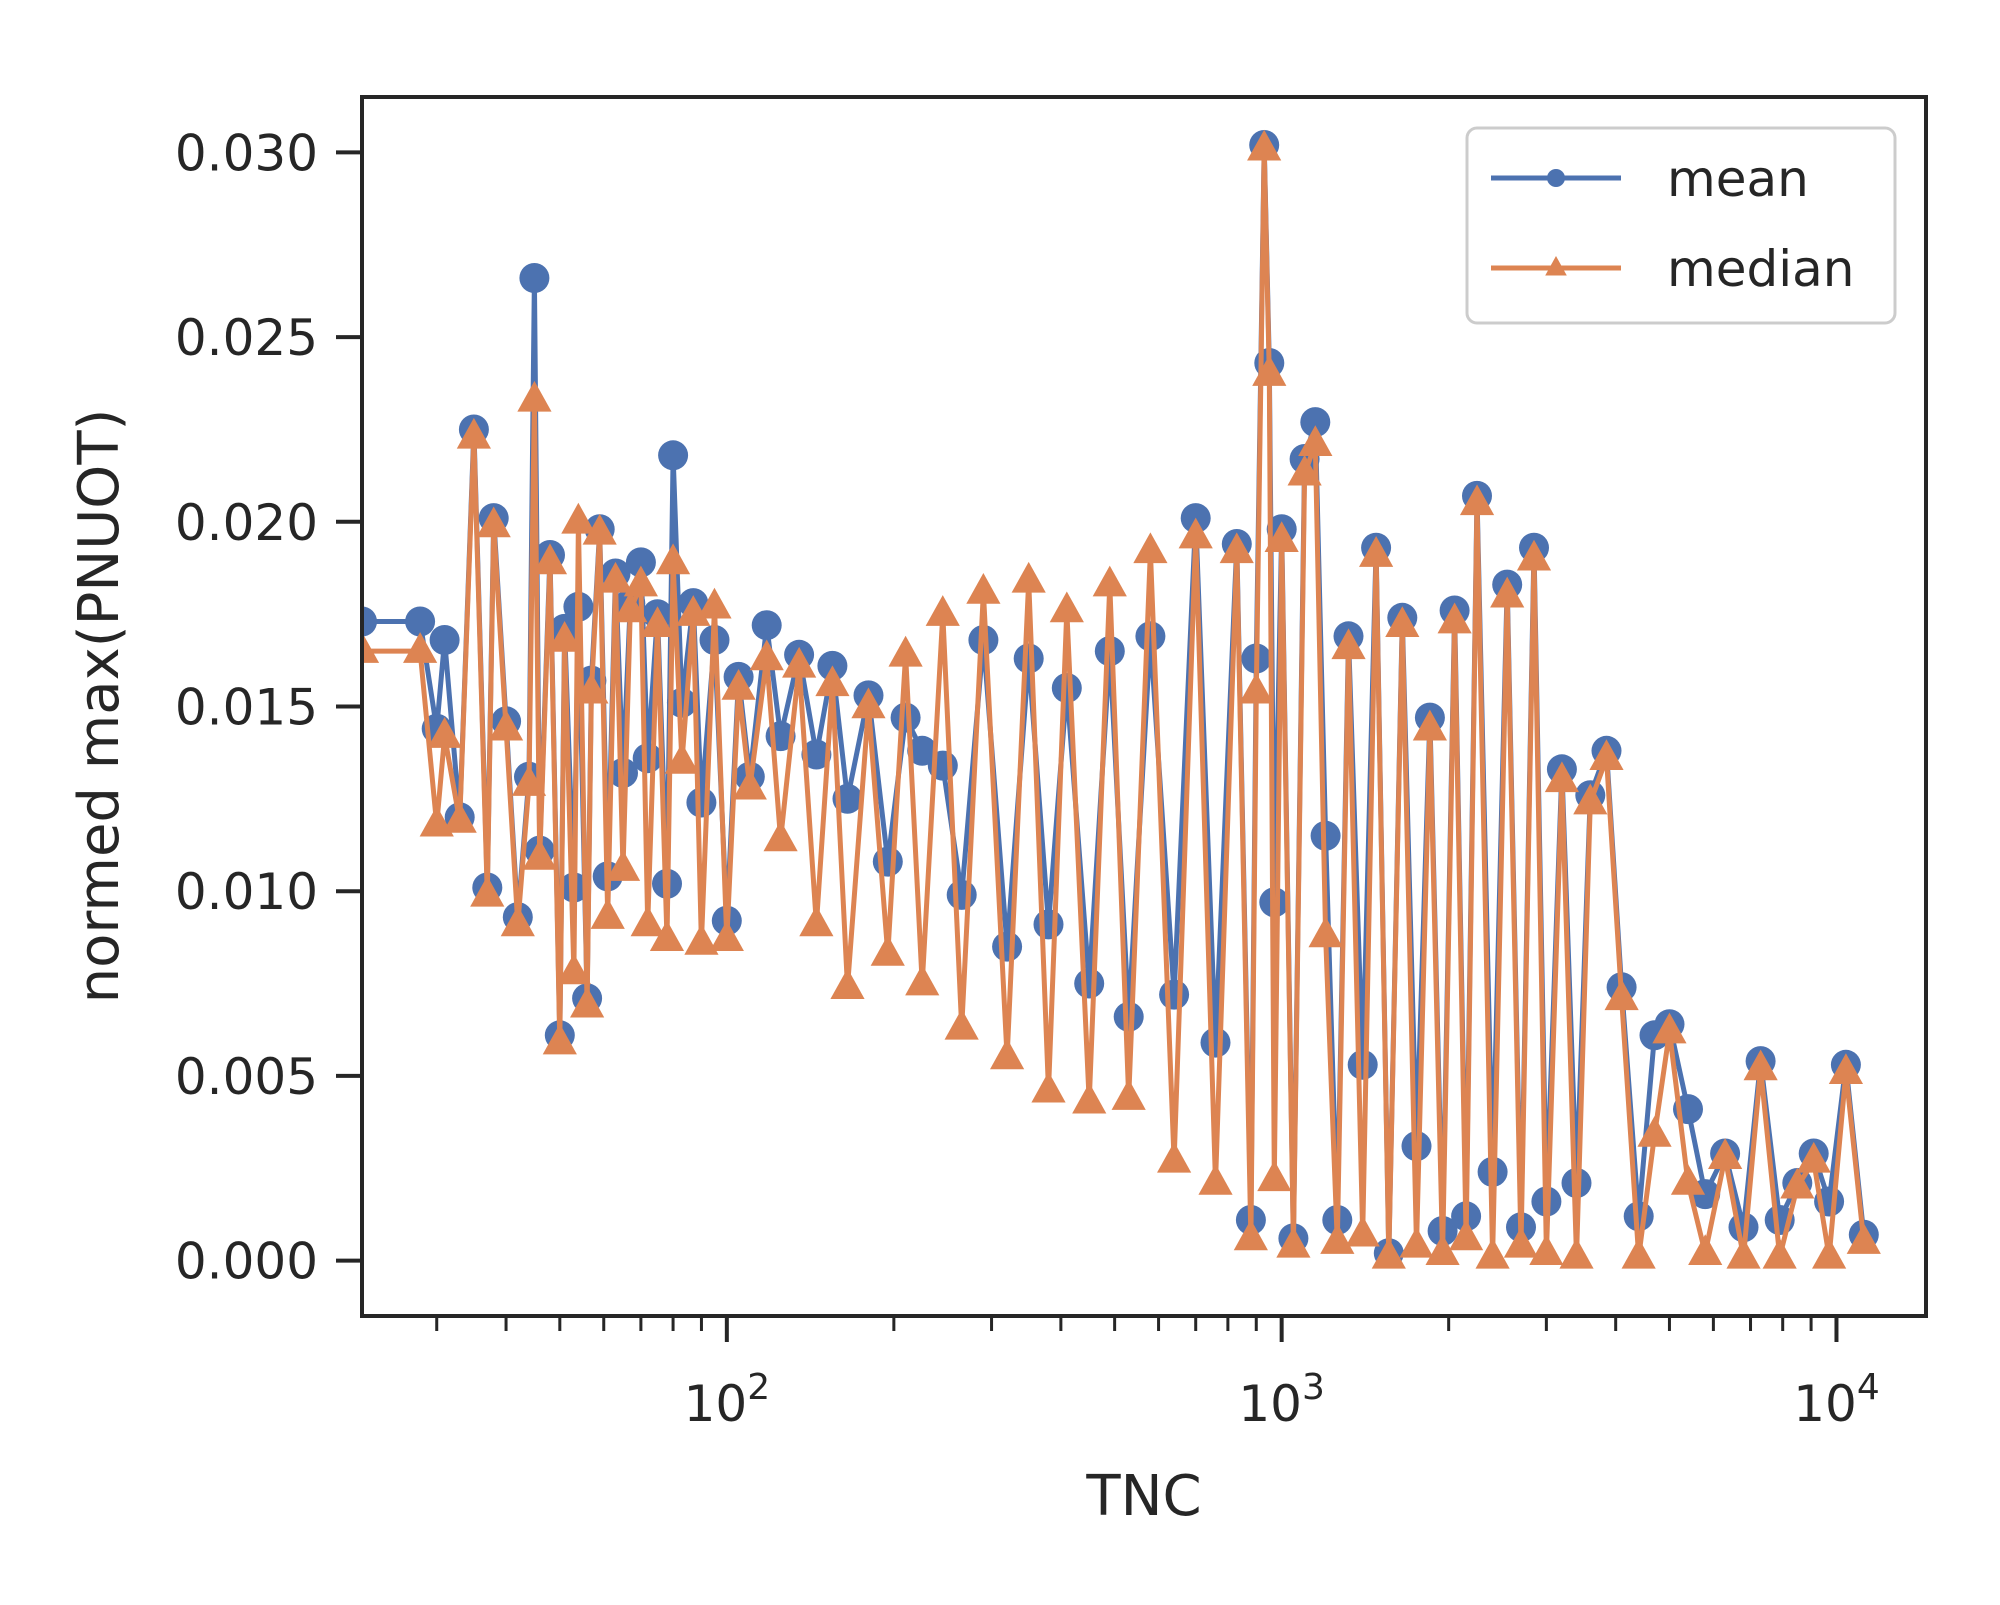 This screenshot has width=2000, height=1605. I want to click on y-tick-label: 0.005, so click(246, 1077).